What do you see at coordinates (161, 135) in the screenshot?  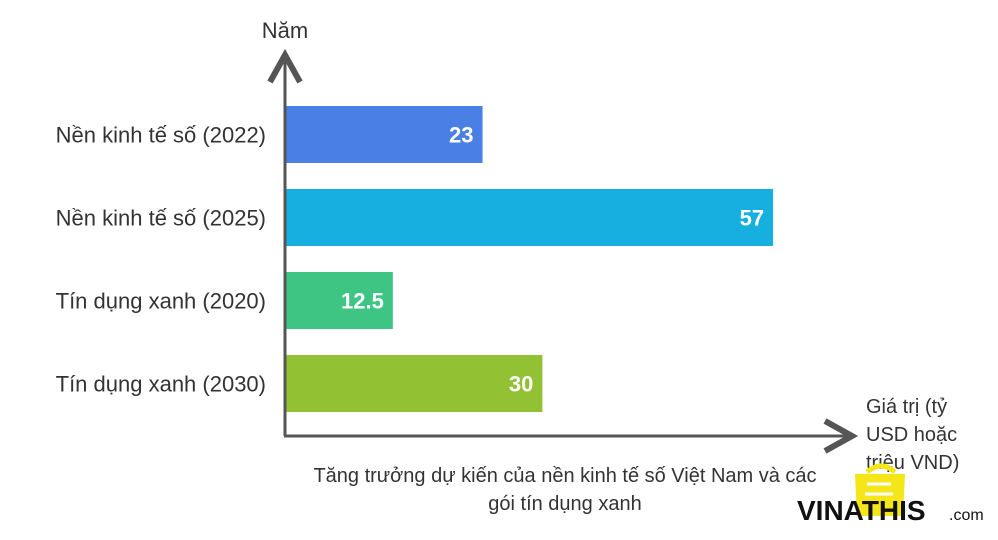 I see `category-label-0: Nền kinh tế số (2022)` at bounding box center [161, 135].